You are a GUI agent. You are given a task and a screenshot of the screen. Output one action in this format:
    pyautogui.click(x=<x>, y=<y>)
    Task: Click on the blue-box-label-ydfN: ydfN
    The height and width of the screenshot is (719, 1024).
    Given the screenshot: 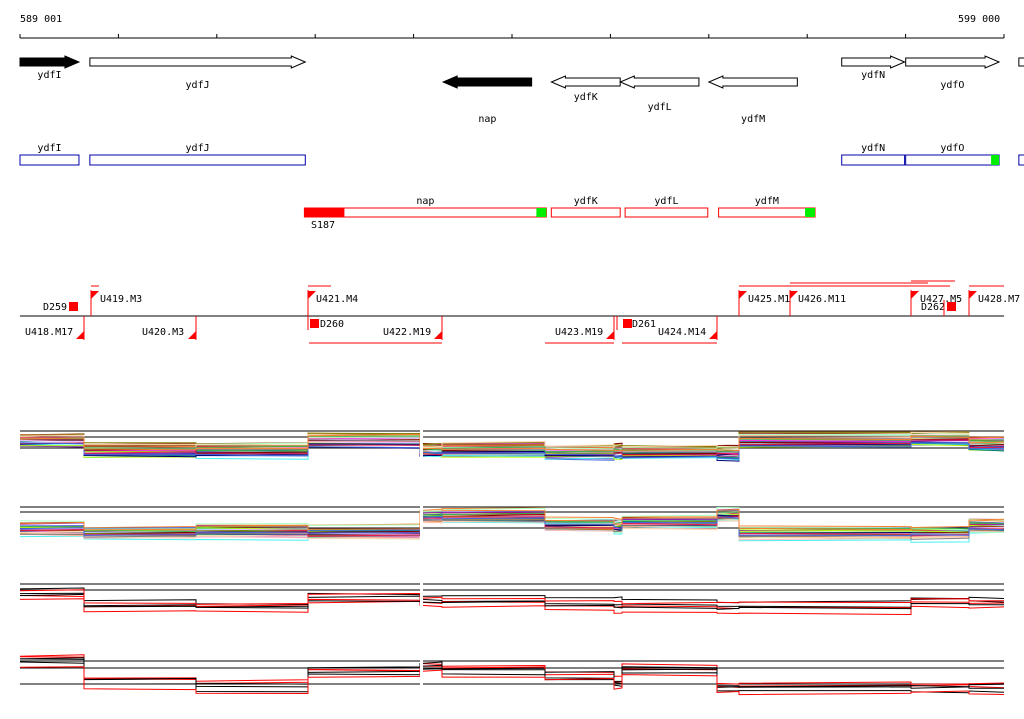 What is the action you would take?
    pyautogui.click(x=873, y=148)
    